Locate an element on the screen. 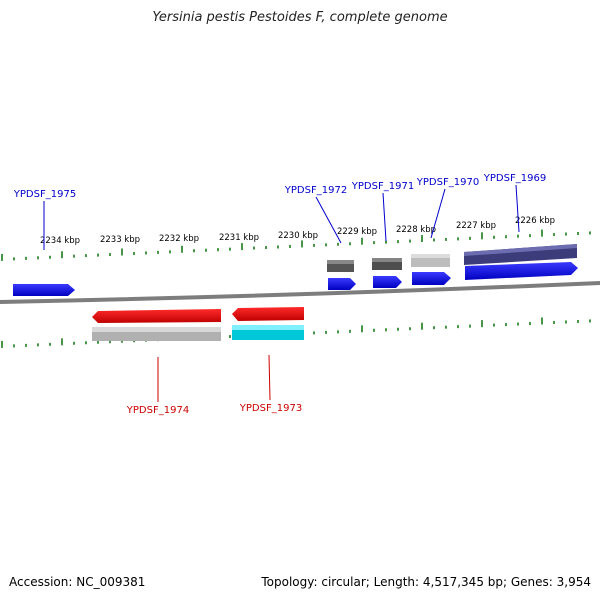  scale-label: 2231 kbp is located at coordinates (239, 238).